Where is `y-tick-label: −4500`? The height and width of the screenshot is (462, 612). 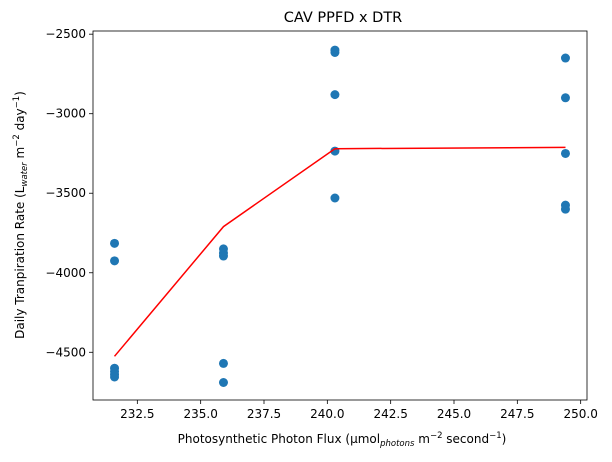 y-tick-label: −4500 is located at coordinates (65, 352).